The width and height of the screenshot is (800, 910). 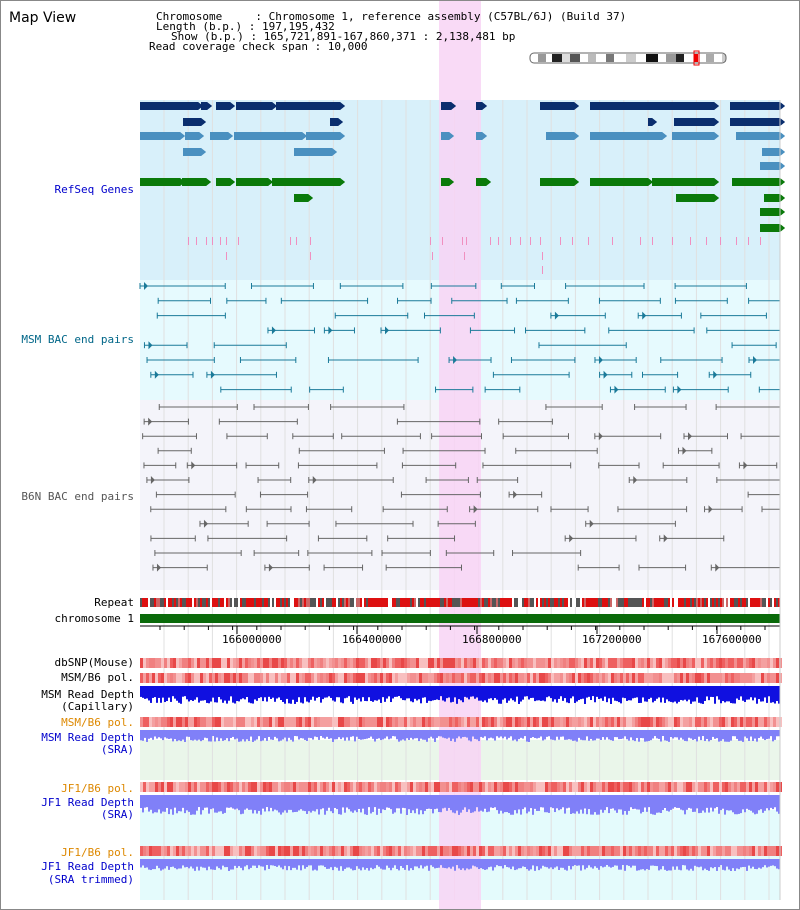 What do you see at coordinates (77, 339) in the screenshot?
I see `track-label-msm-bac: MSM BAC end pairs` at bounding box center [77, 339].